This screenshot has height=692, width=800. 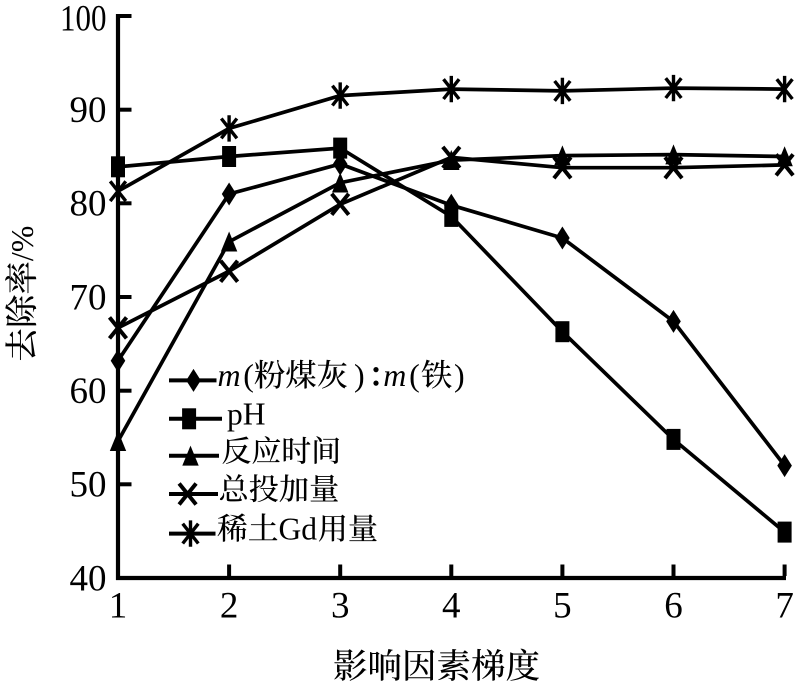 I want to click on svg-text: 80, so click(x=88, y=204).